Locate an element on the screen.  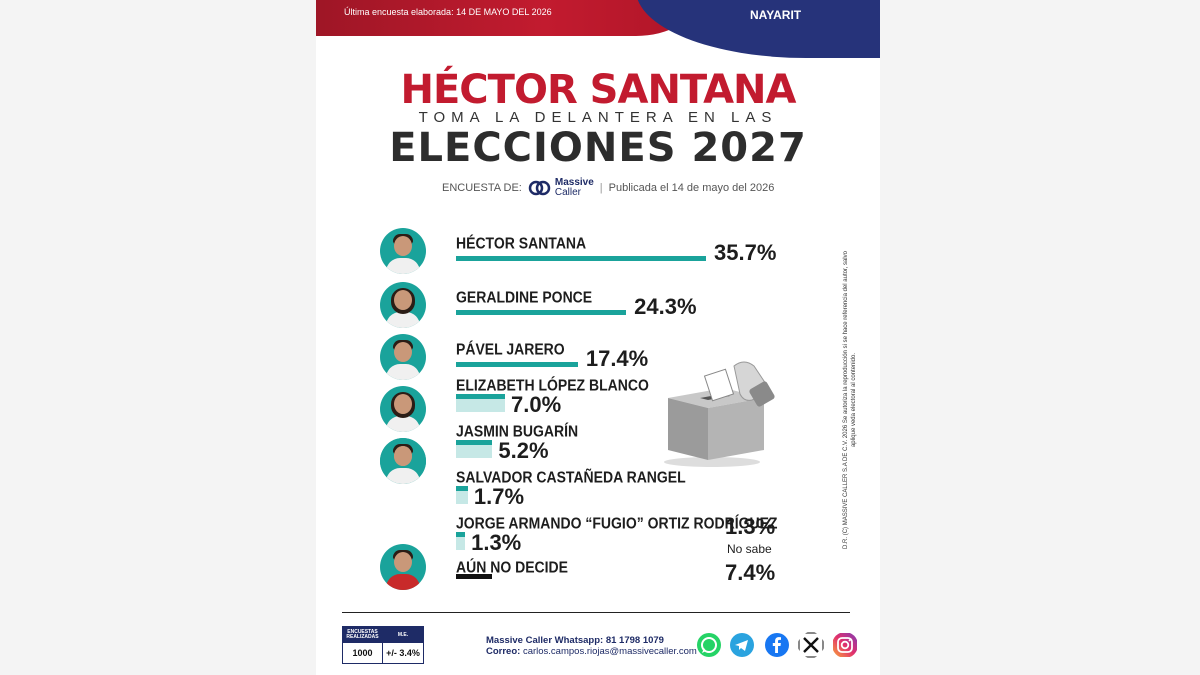
candidate-photo-geraldine-ponce is located at coordinates (403, 305).